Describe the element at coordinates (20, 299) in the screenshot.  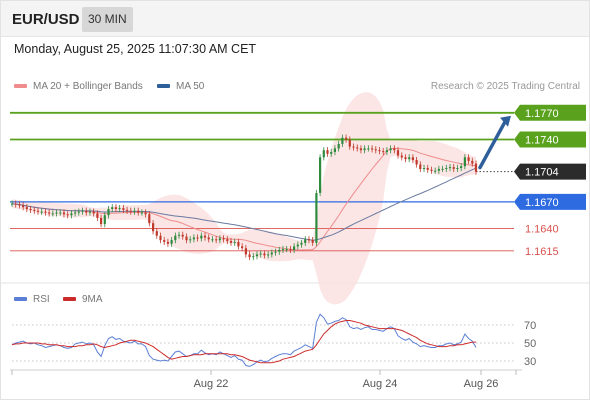
I see `rsi-swatch` at that location.